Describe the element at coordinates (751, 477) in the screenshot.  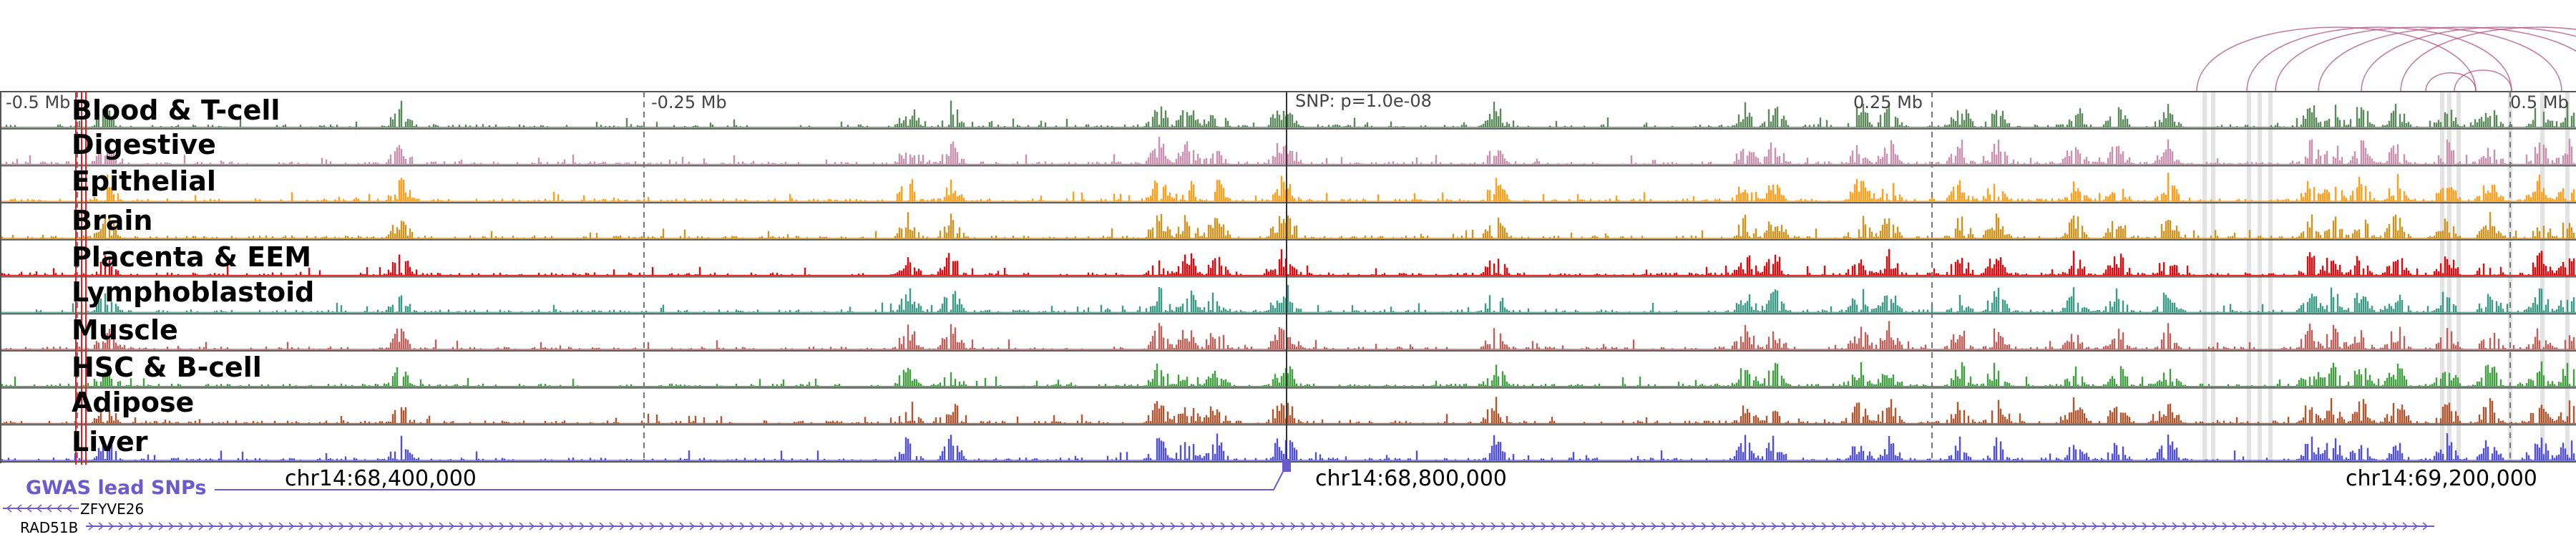
I see `gwas-connector` at that location.